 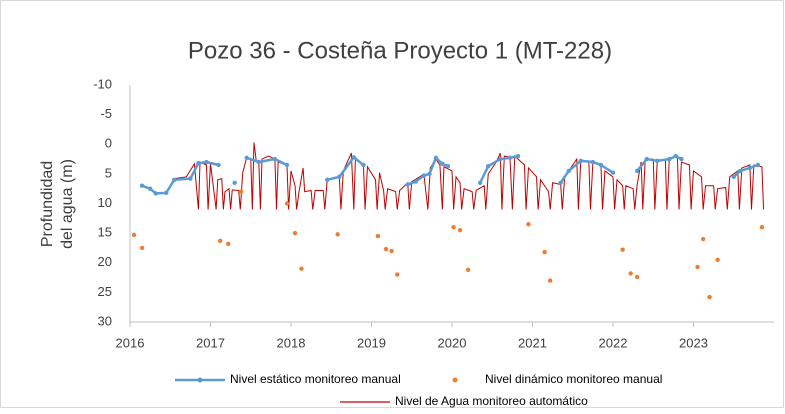 I want to click on x-tick-label: 2023, so click(x=693, y=342).